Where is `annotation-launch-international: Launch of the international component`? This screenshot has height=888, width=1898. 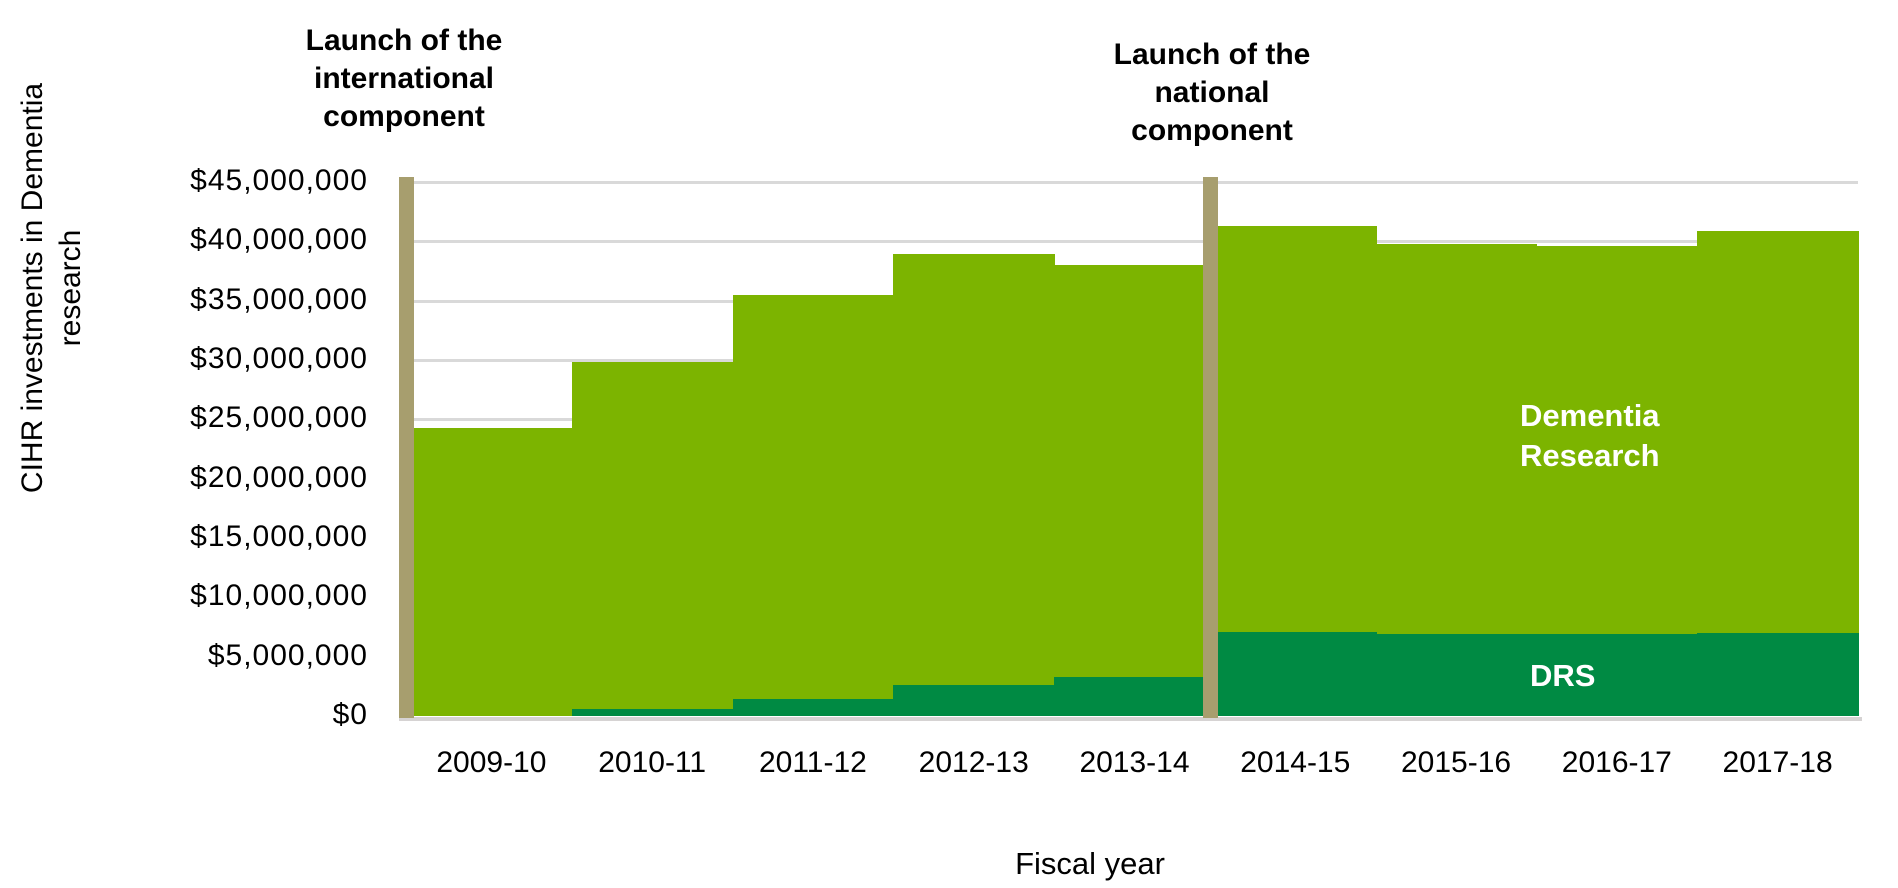
annotation-launch-international: Launch of the international component is located at coordinates (404, 78).